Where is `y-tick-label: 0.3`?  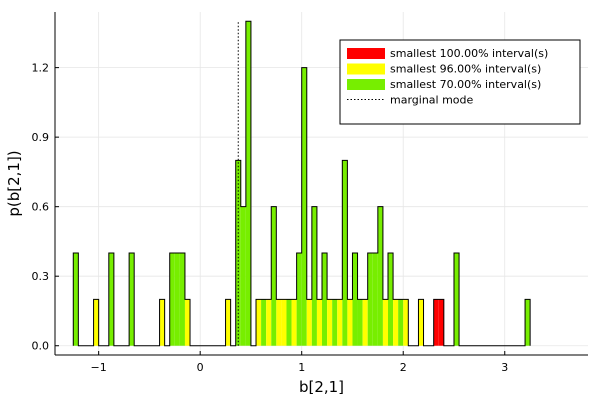
y-tick-label: 0.3 is located at coordinates (41, 276).